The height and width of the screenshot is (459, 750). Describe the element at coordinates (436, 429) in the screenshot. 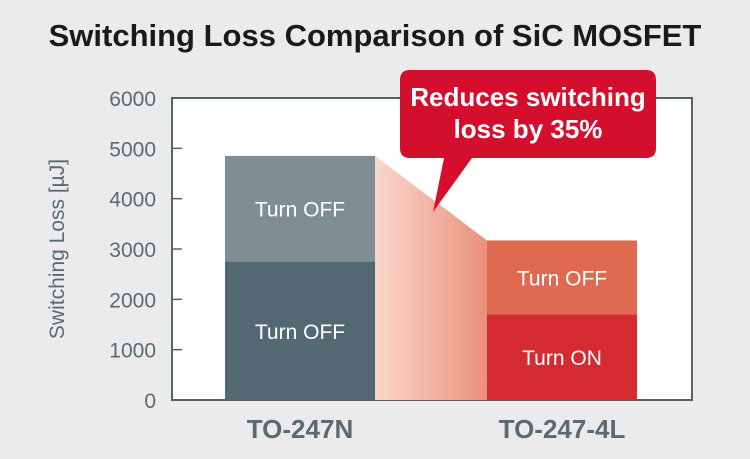

I see `x-axis-labels: TO-247N TO-247-4L` at that location.